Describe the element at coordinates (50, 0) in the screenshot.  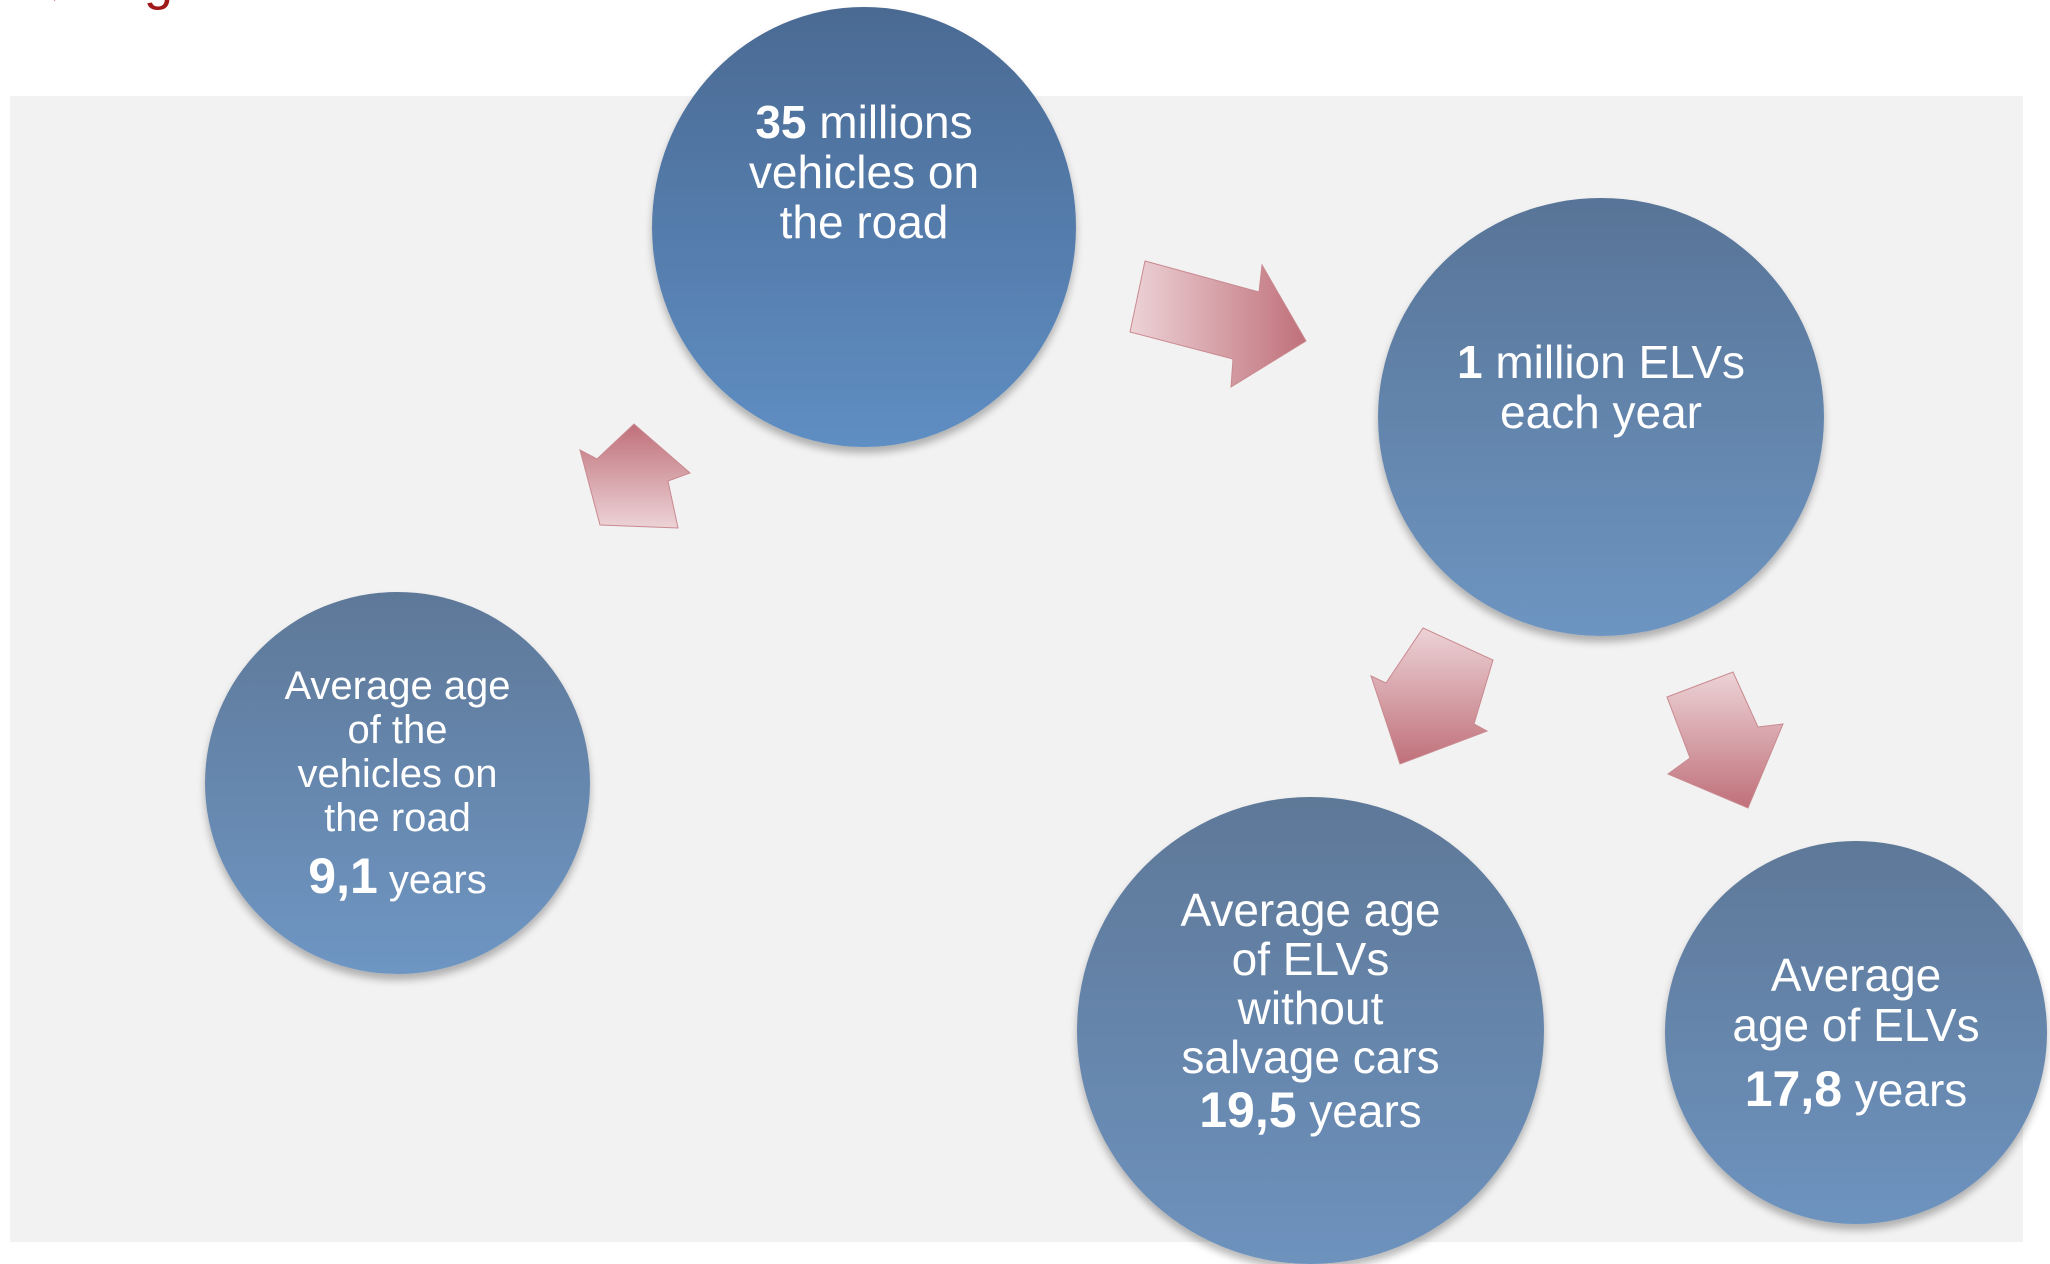
I see `title-decoration-icon` at that location.